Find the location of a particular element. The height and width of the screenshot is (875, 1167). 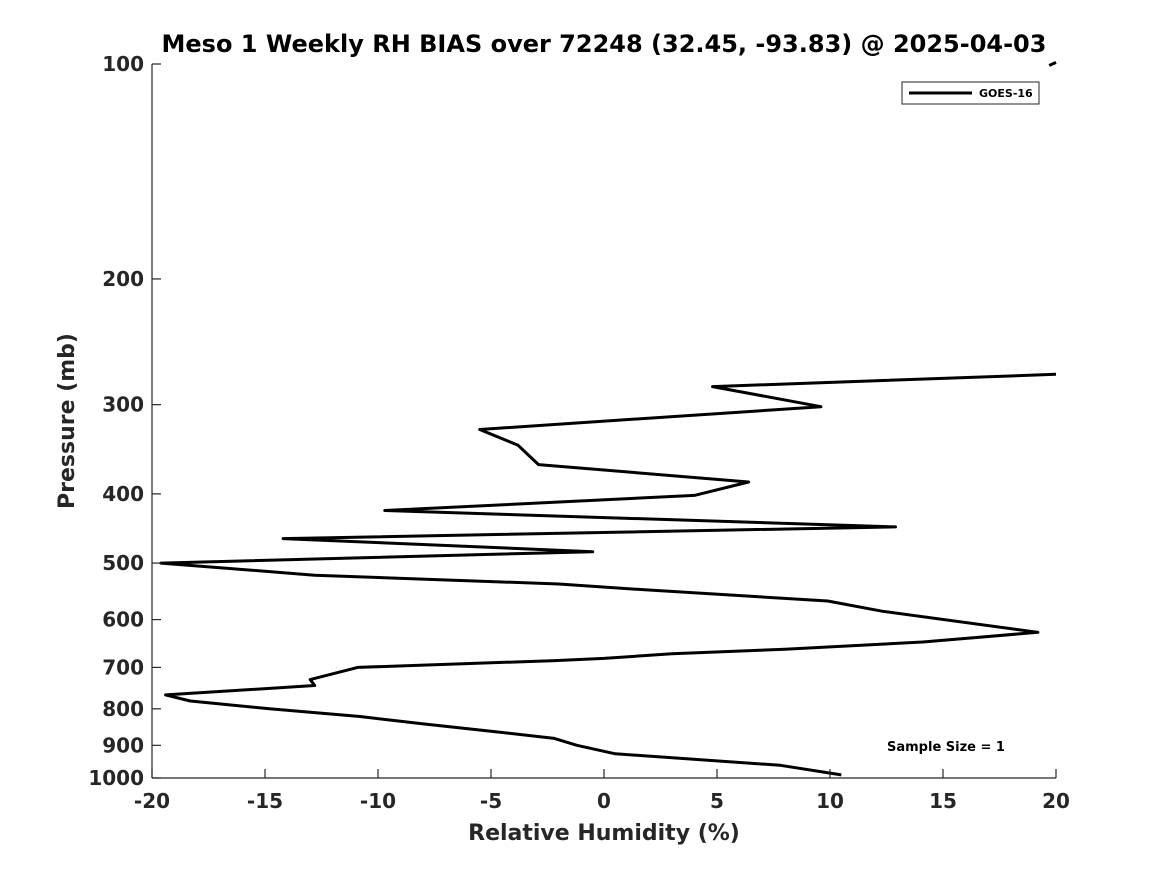

x-tick-label: 5 is located at coordinates (717, 801).